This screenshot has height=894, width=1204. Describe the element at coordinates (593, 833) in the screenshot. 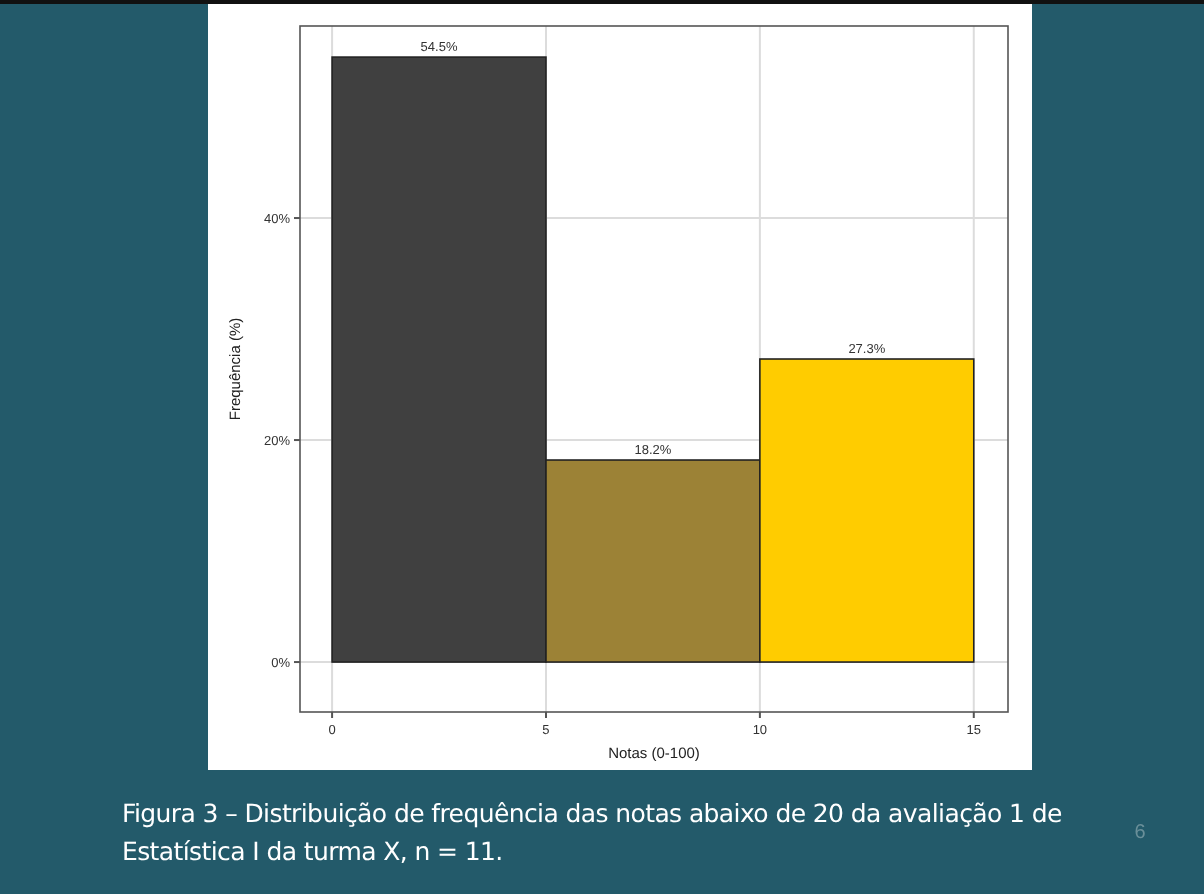

I see `text: Figura 3 – Distribuição de frequência das notas abaixo de 20 da avaliação 1 de Estatística I da turma X, n = 11.` at that location.